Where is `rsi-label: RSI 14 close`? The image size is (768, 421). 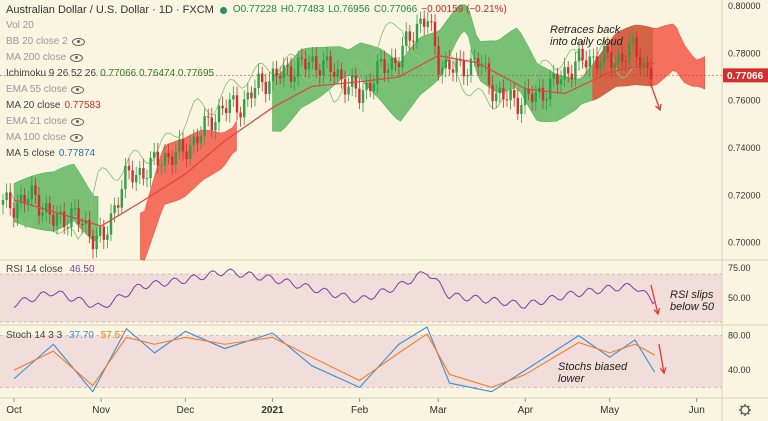
rsi-label: RSI 14 close is located at coordinates (34, 269).